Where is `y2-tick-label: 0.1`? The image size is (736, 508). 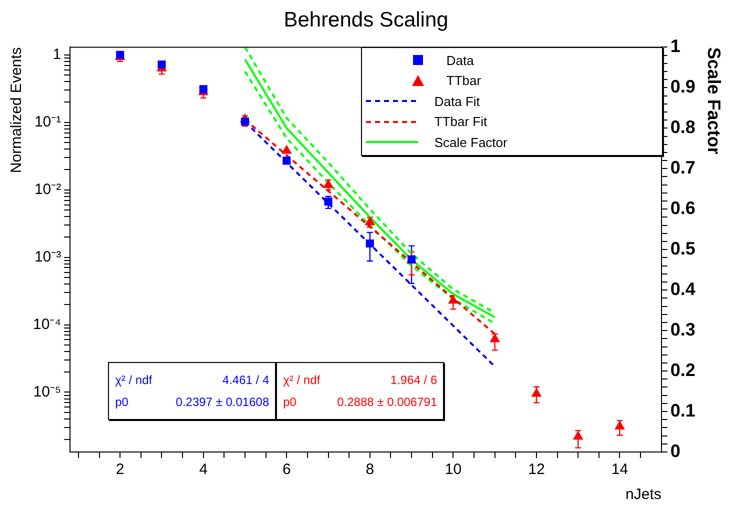 y2-tick-label: 0.1 is located at coordinates (683, 410).